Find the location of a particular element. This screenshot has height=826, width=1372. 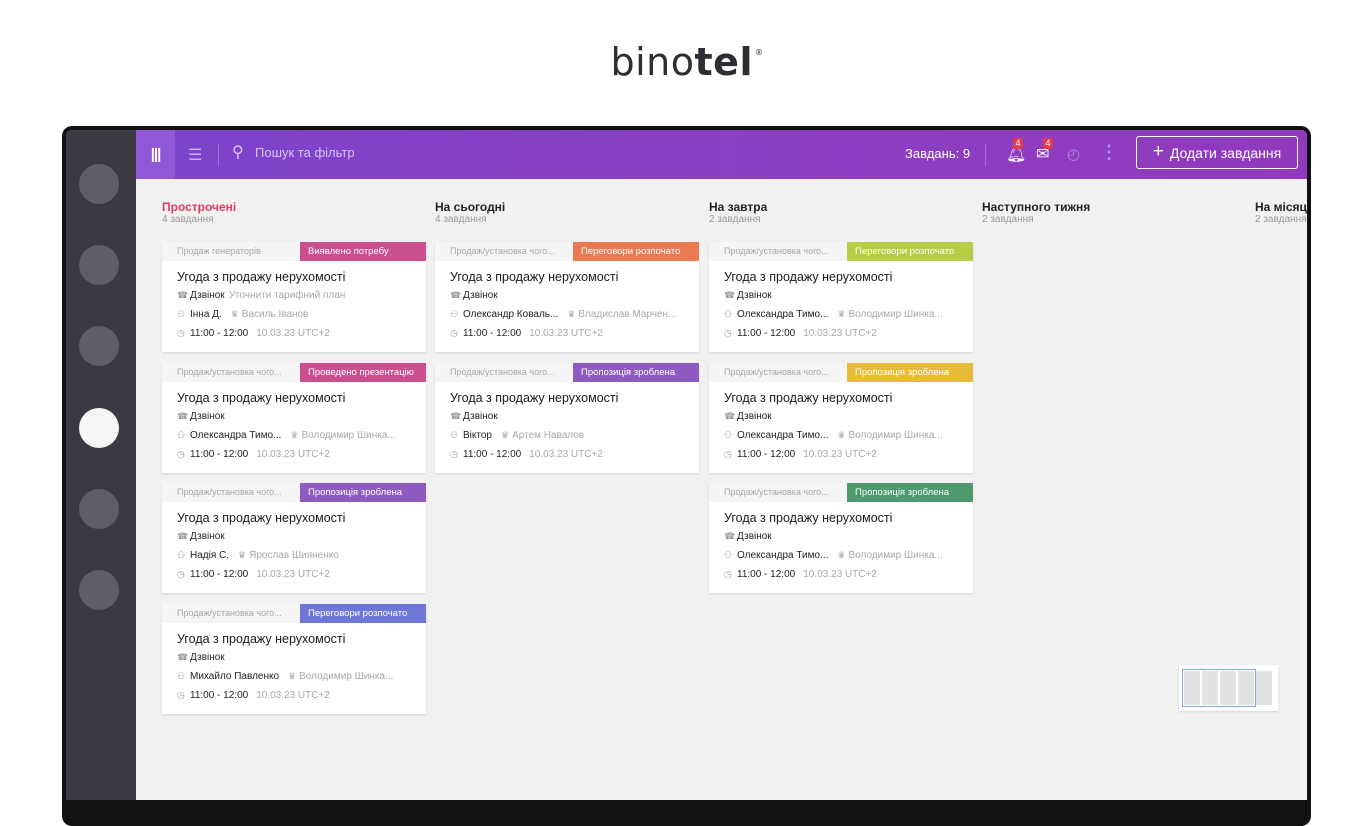

board-minimap is located at coordinates (1228, 688).